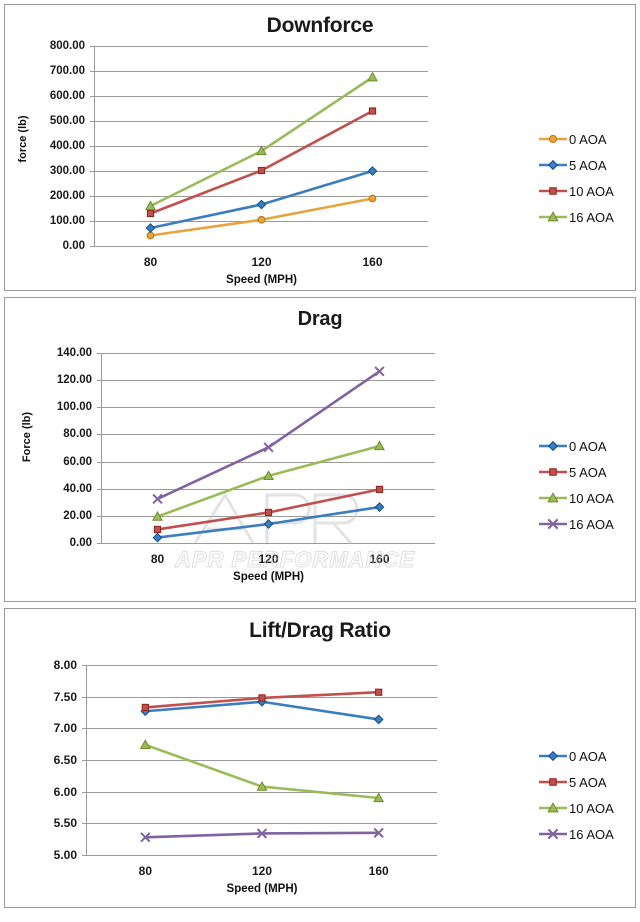 The width and height of the screenshot is (640, 922). I want to click on y-axis-tick-label: 80.00, so click(77, 434).